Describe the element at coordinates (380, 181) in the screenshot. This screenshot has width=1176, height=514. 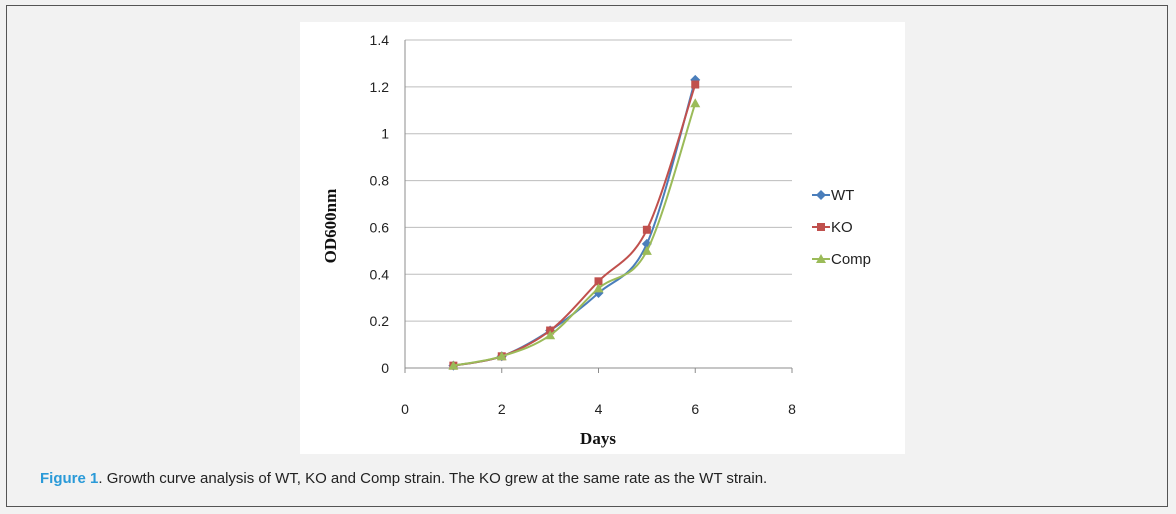
I see `y-tick-label: 0.8` at that location.